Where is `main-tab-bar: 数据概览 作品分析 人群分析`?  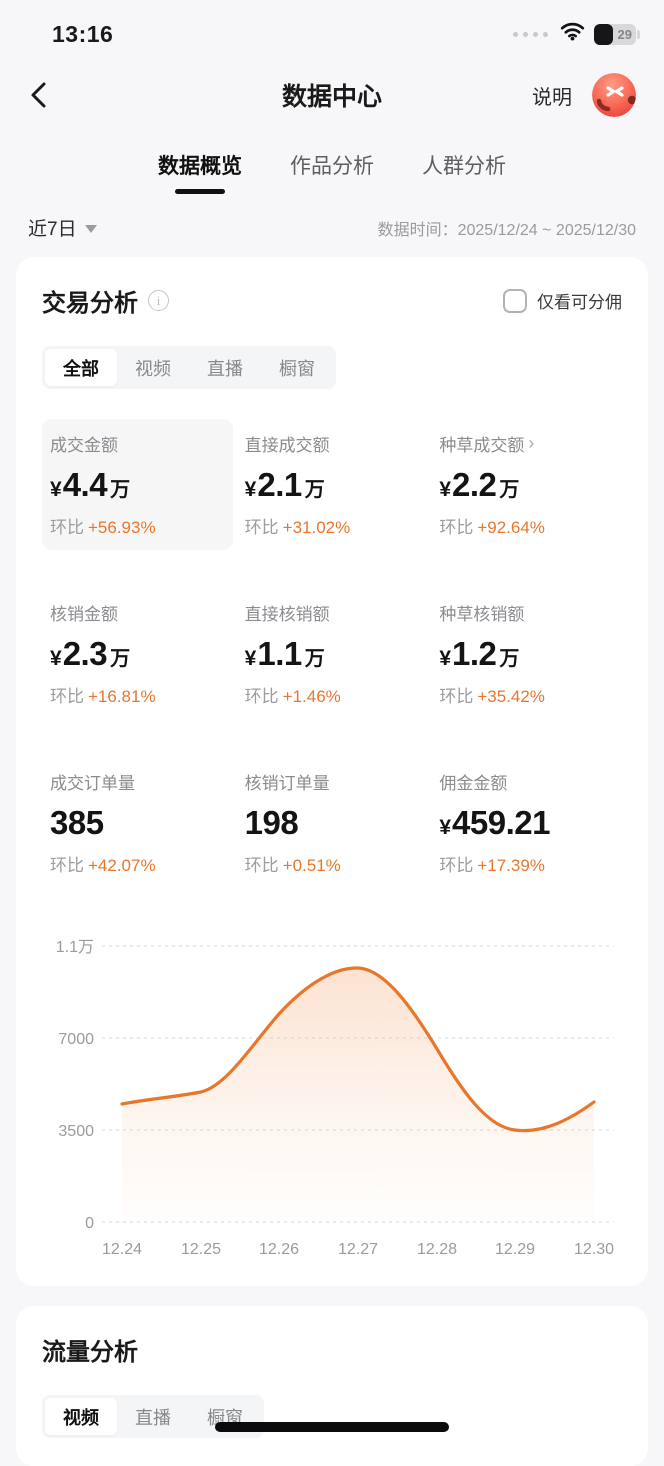 main-tab-bar: 数据概览 作品分析 人群分析 is located at coordinates (332, 168).